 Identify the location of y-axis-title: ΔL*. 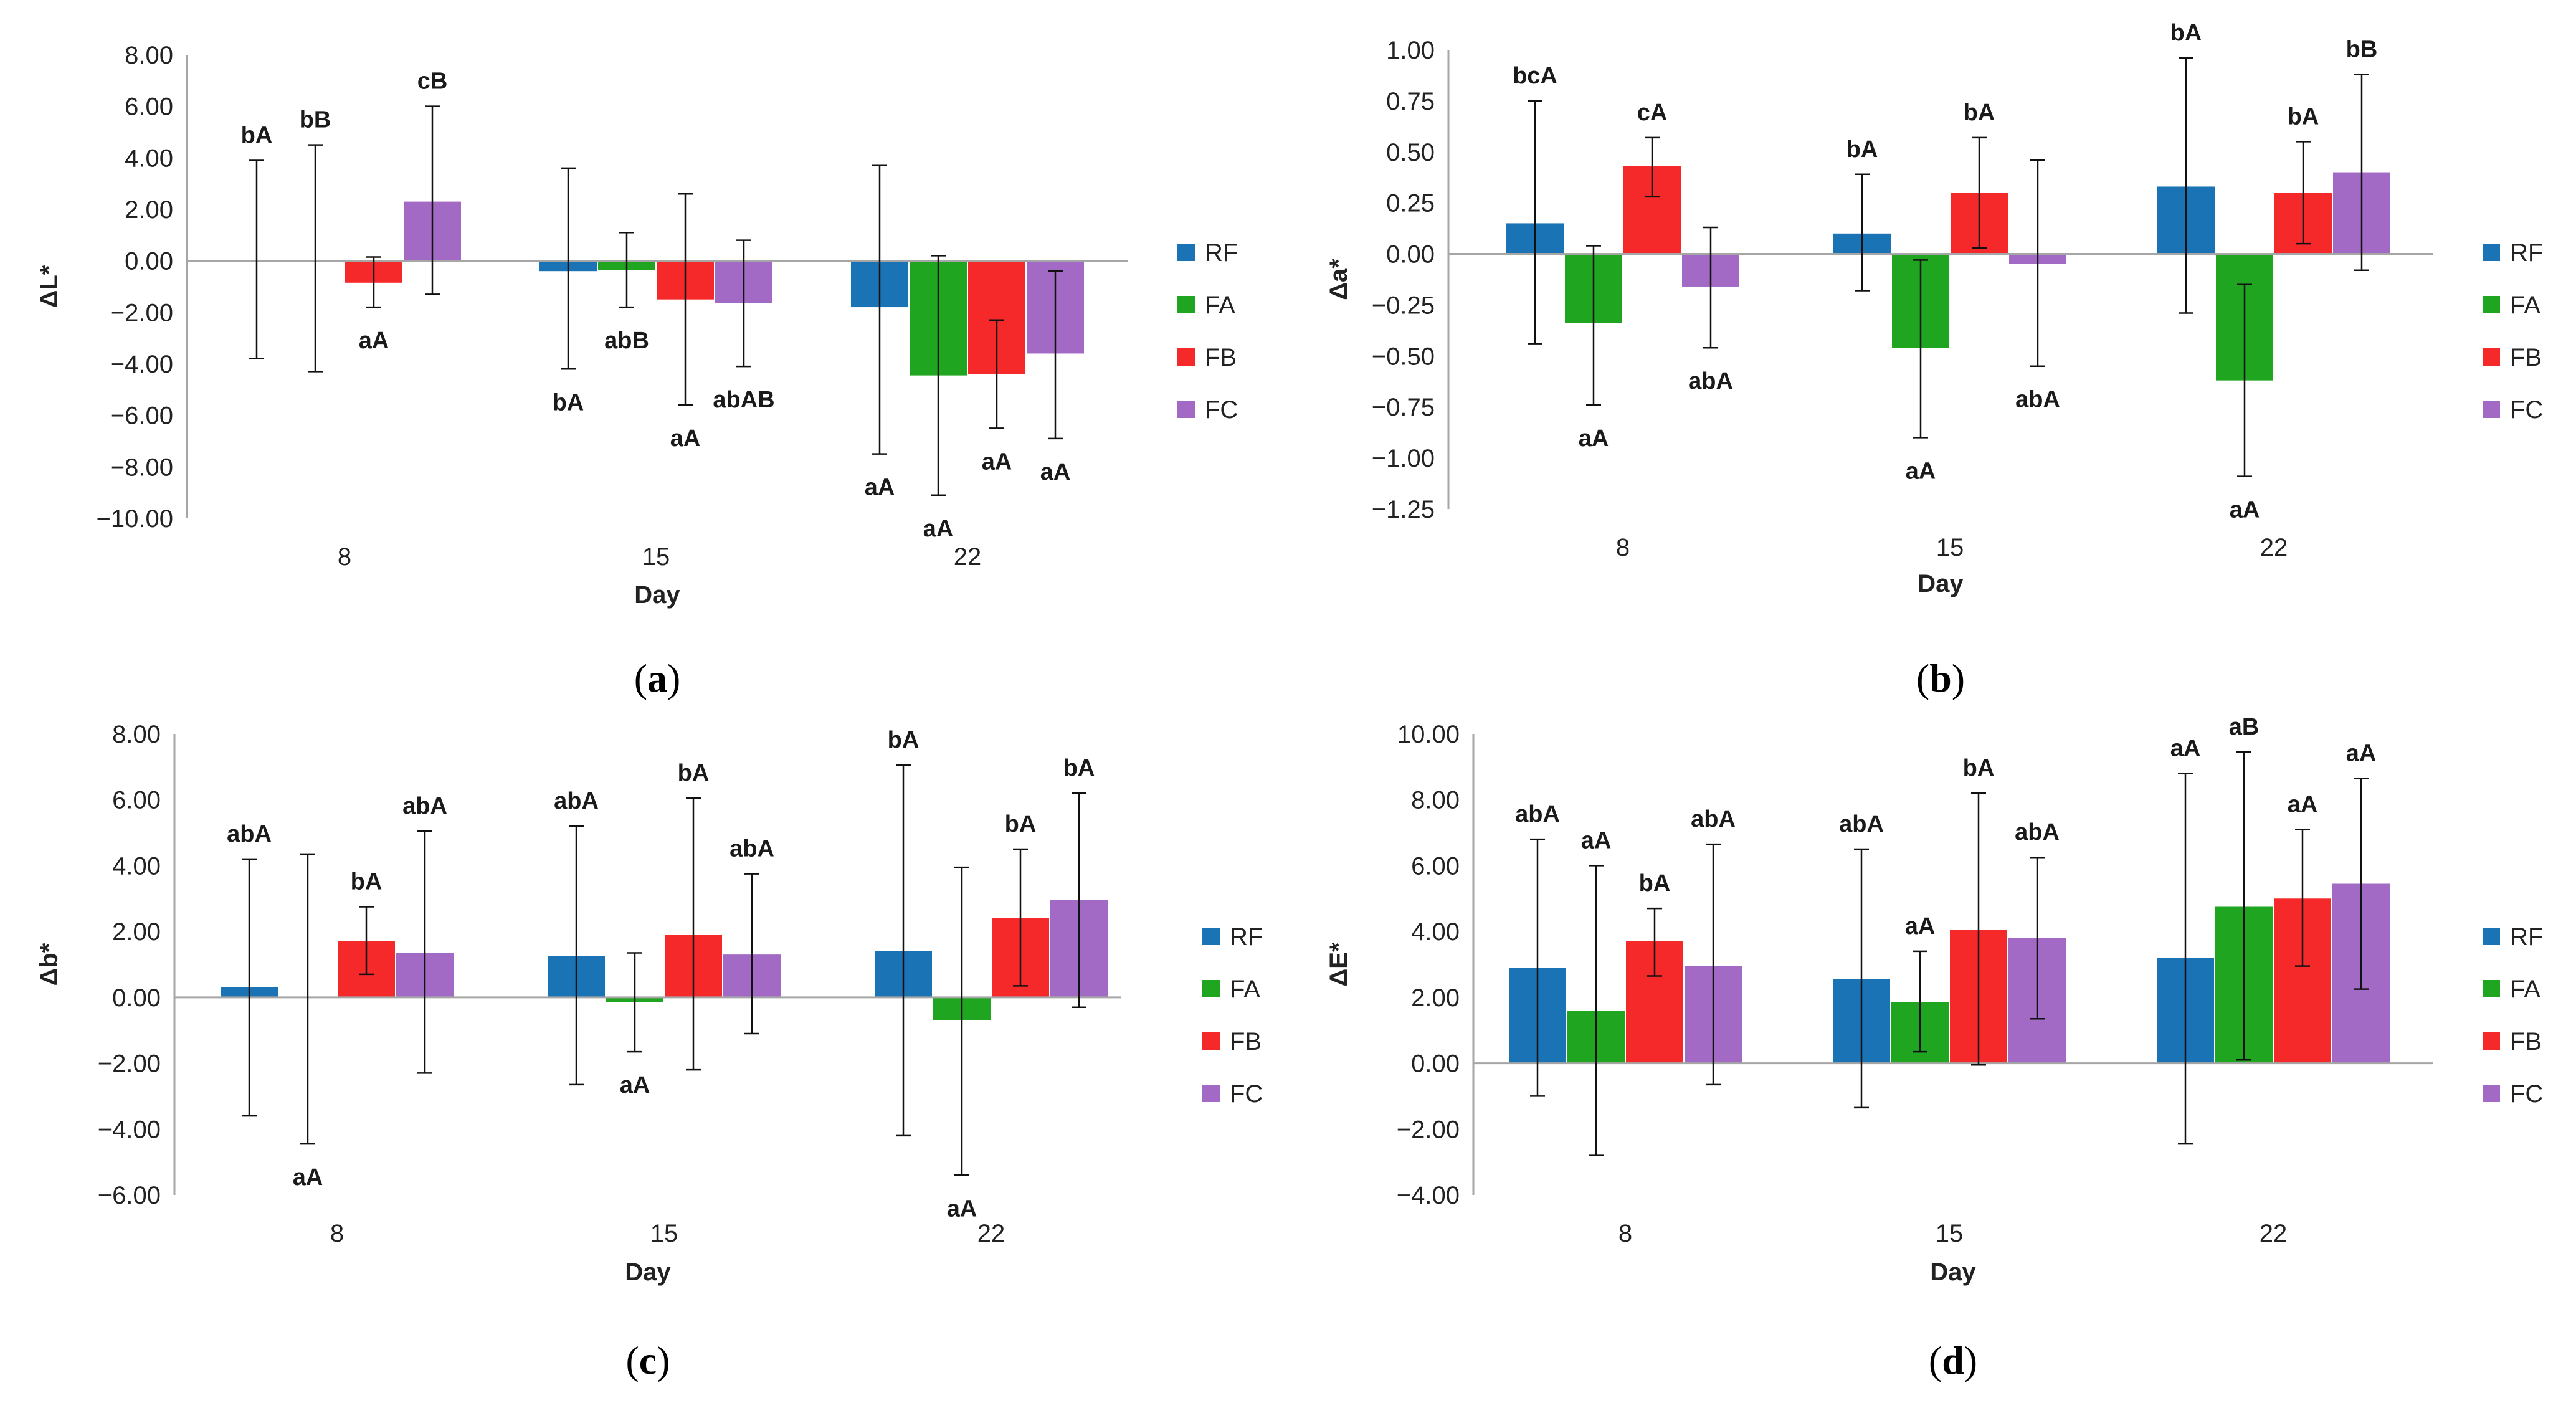
(49, 286).